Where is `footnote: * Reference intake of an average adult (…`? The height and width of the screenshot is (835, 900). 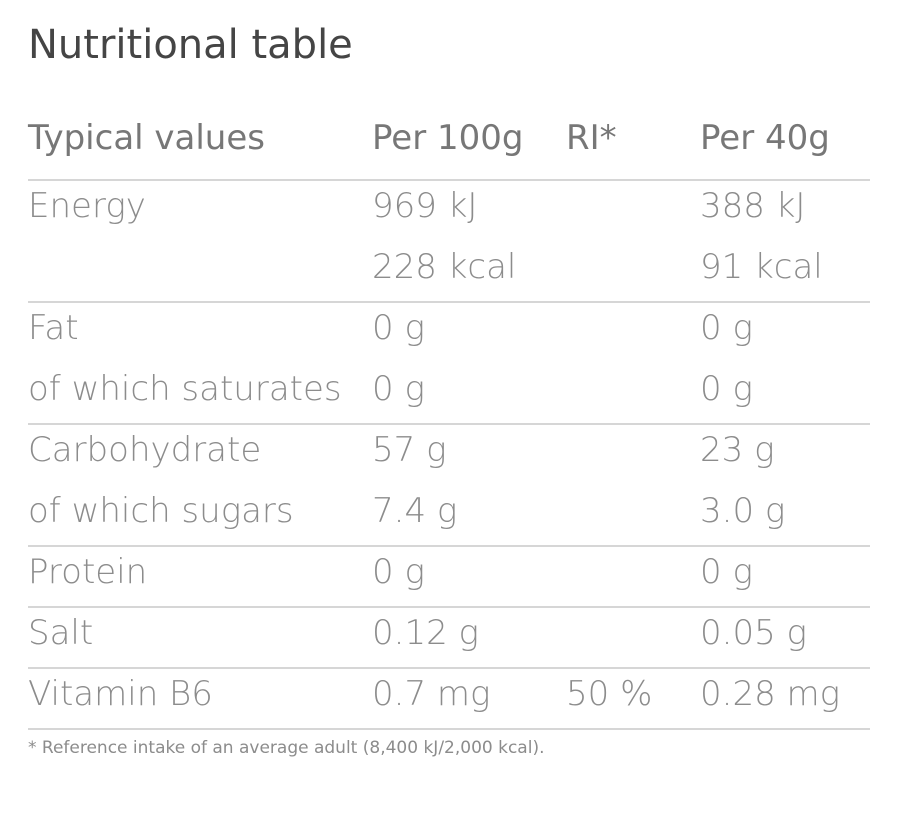
footnote: * Reference intake of an average adult (… is located at coordinates (286, 748).